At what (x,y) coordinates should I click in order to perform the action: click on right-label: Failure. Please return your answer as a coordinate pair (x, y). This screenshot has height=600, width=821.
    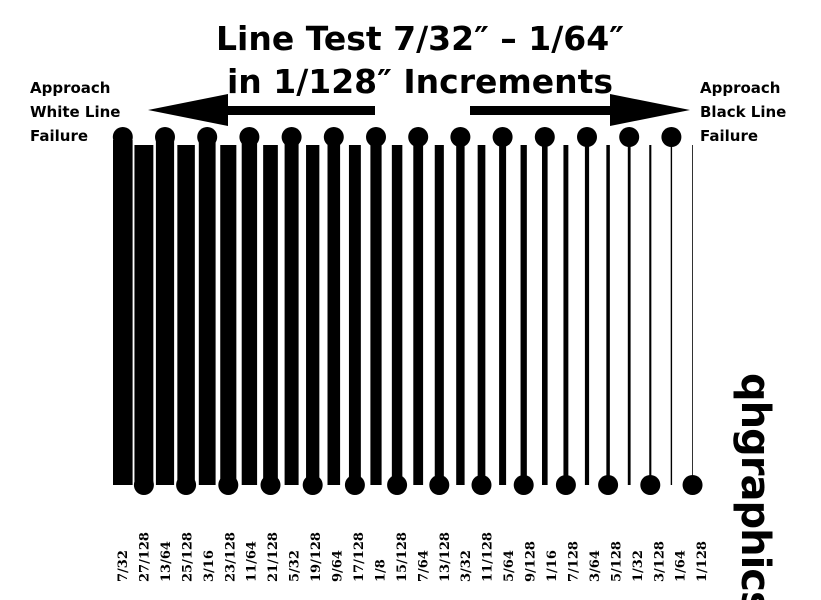
    Looking at the image, I should click on (729, 136).